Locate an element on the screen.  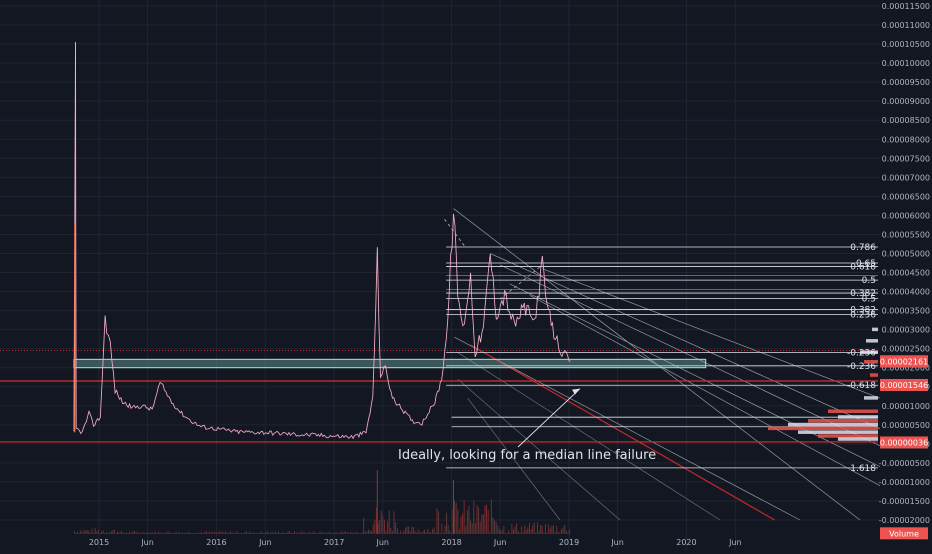
y-tick-label: -0.00000500 is located at coordinates (904, 463).